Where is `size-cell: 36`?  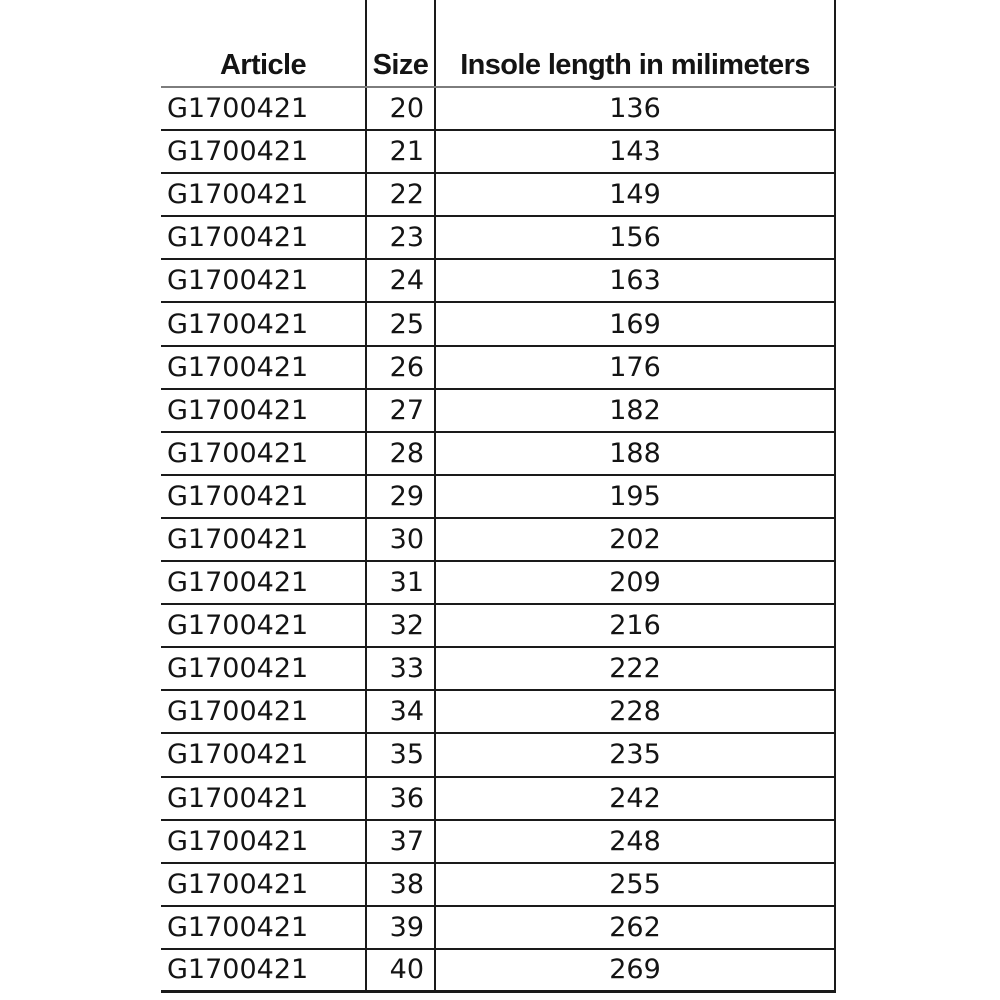 size-cell: 36 is located at coordinates (401, 798).